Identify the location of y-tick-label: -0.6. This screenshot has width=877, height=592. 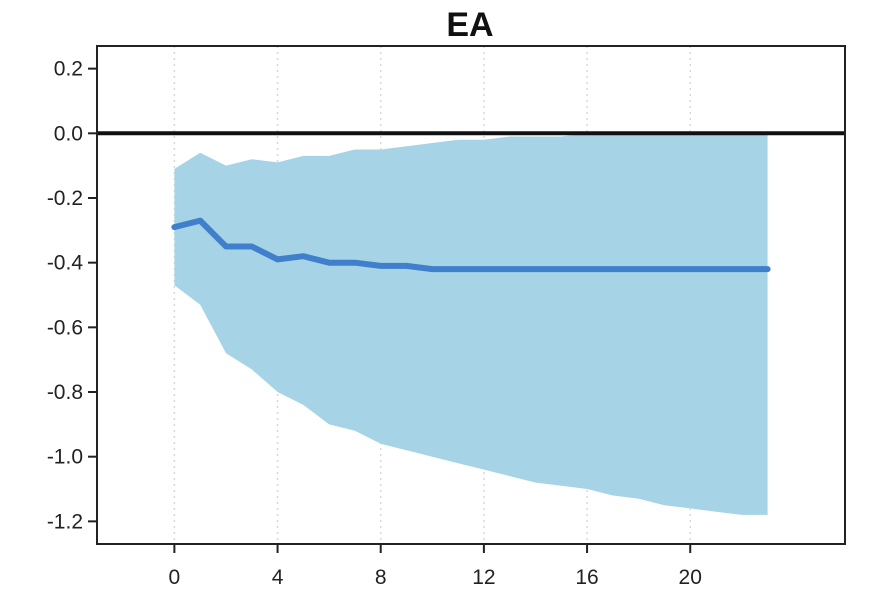
(65, 327).